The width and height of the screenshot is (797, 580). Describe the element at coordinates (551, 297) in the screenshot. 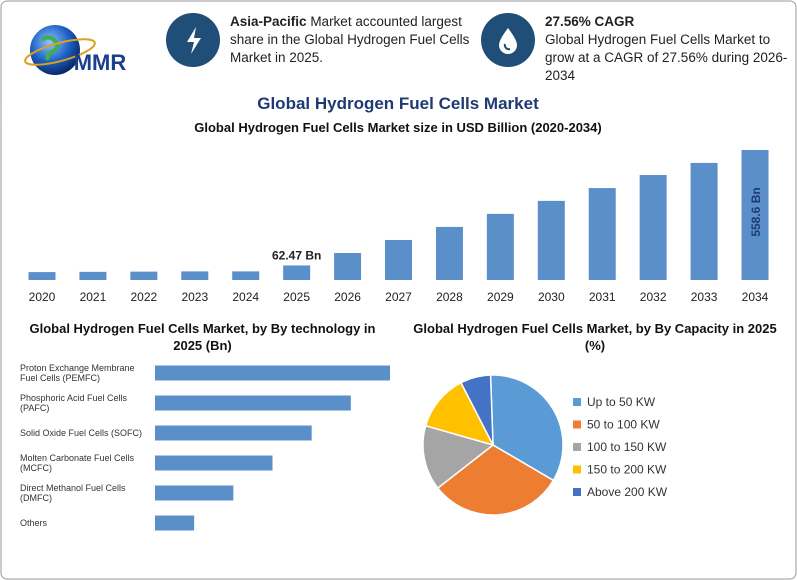

I see `x-tick-label: 2030` at that location.